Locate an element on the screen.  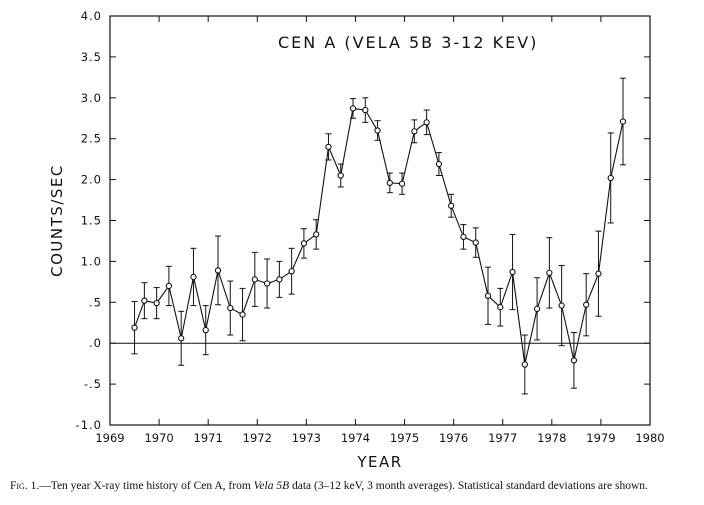
x-tick-label: 1975 is located at coordinates (404, 438).